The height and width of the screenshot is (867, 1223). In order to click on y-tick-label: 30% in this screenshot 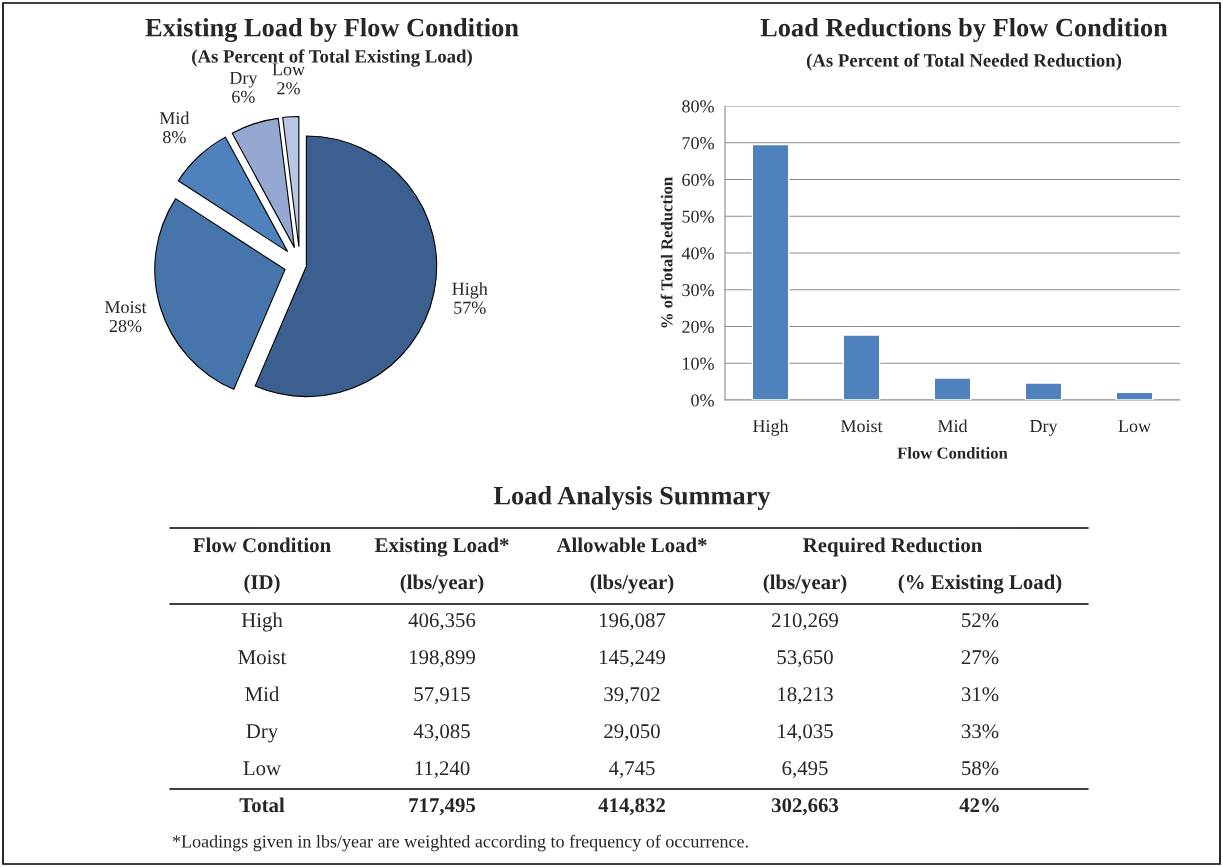, I will do `click(698, 290)`.